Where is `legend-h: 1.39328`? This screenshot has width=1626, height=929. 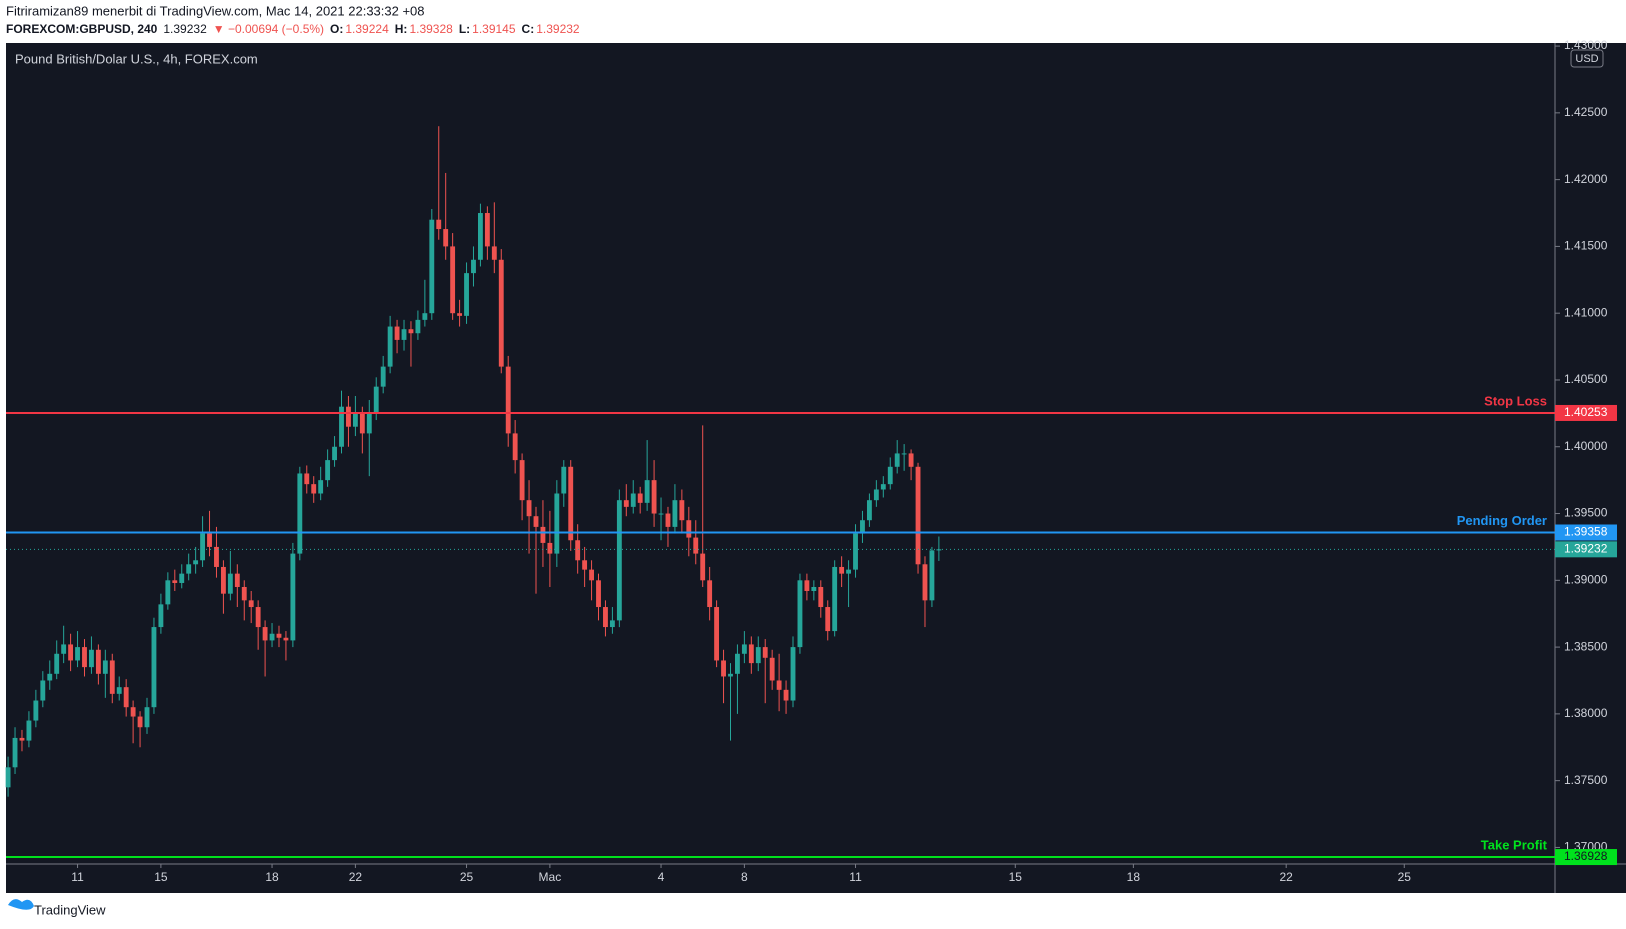 legend-h: 1.39328 is located at coordinates (431, 29).